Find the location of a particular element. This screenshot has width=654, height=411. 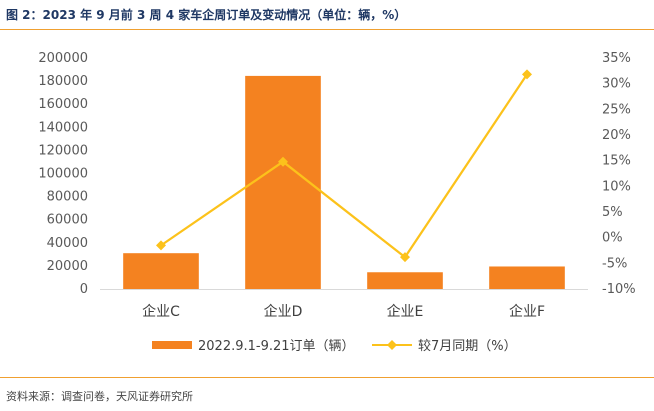

right-tick-label: 5% is located at coordinates (612, 212).